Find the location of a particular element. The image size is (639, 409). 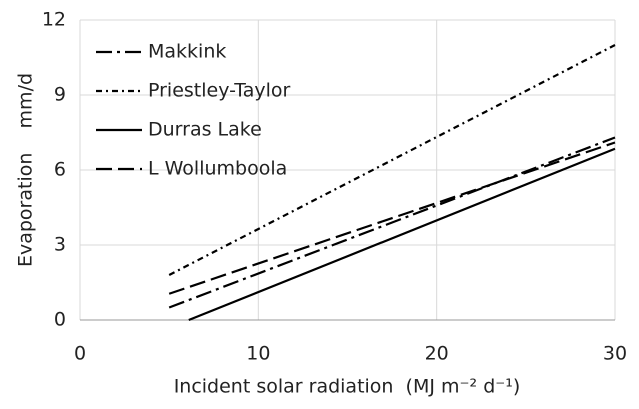

legend-label: L Wollumboola is located at coordinates (217, 169).